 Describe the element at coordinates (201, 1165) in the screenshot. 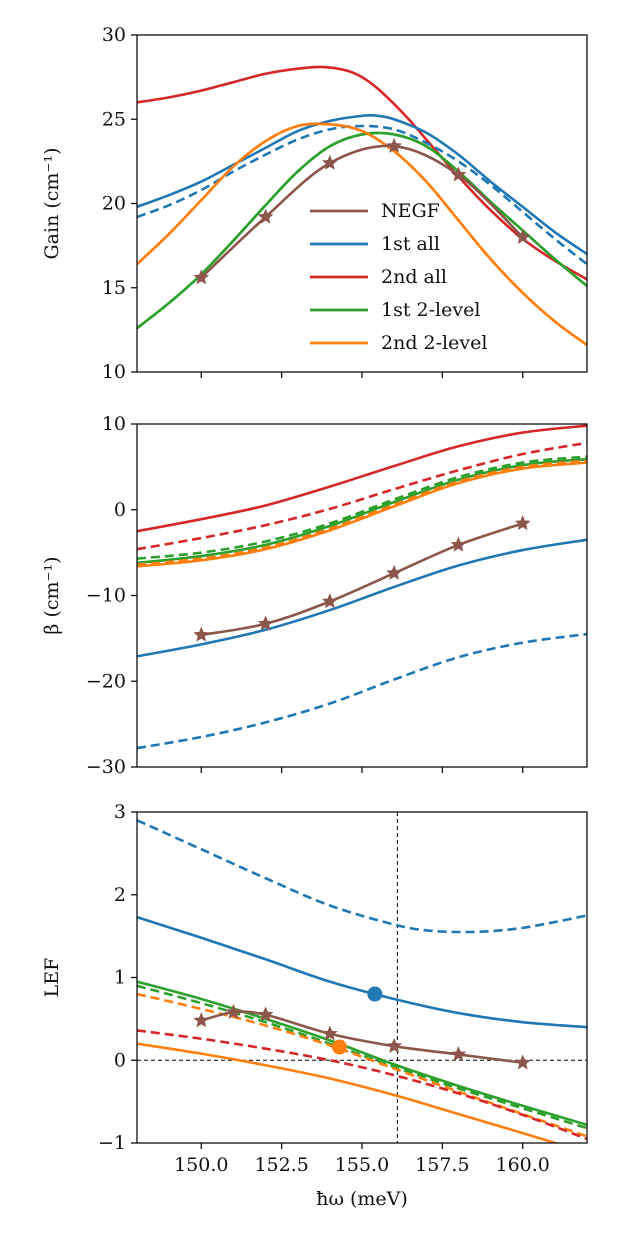

I see `x-tick-label: 150.0` at that location.